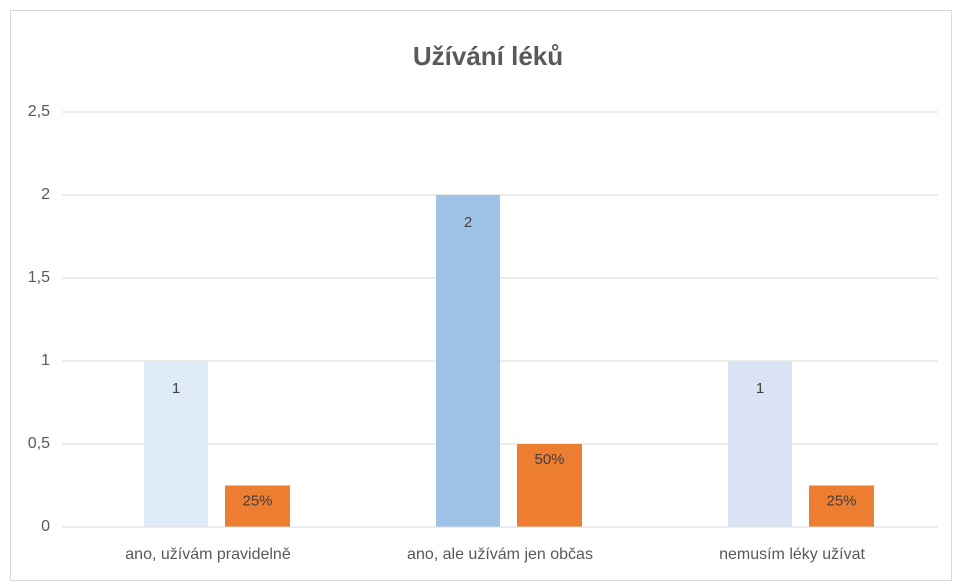 The height and width of the screenshot is (588, 956). What do you see at coordinates (45, 194) in the screenshot?
I see `y-tick-label: 2` at bounding box center [45, 194].